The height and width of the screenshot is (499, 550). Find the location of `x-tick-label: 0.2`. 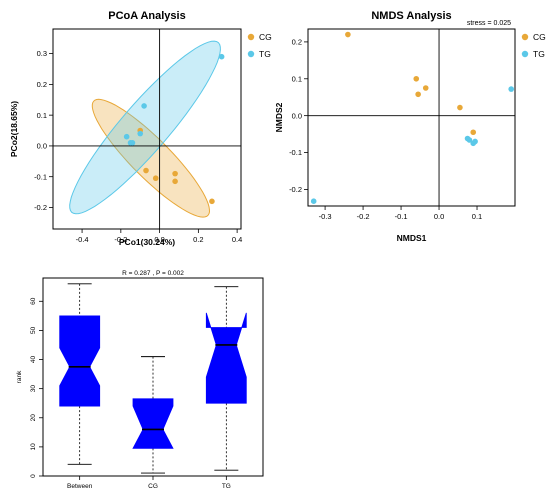

x-tick-label: 0.2 is located at coordinates (198, 239).